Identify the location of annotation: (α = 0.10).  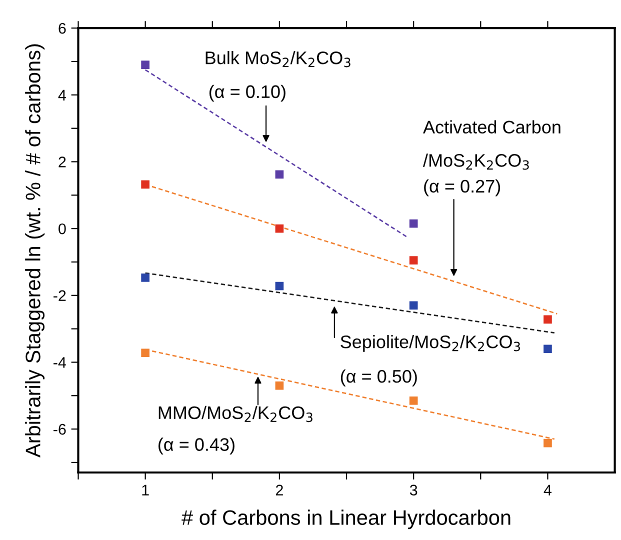
(247, 93).